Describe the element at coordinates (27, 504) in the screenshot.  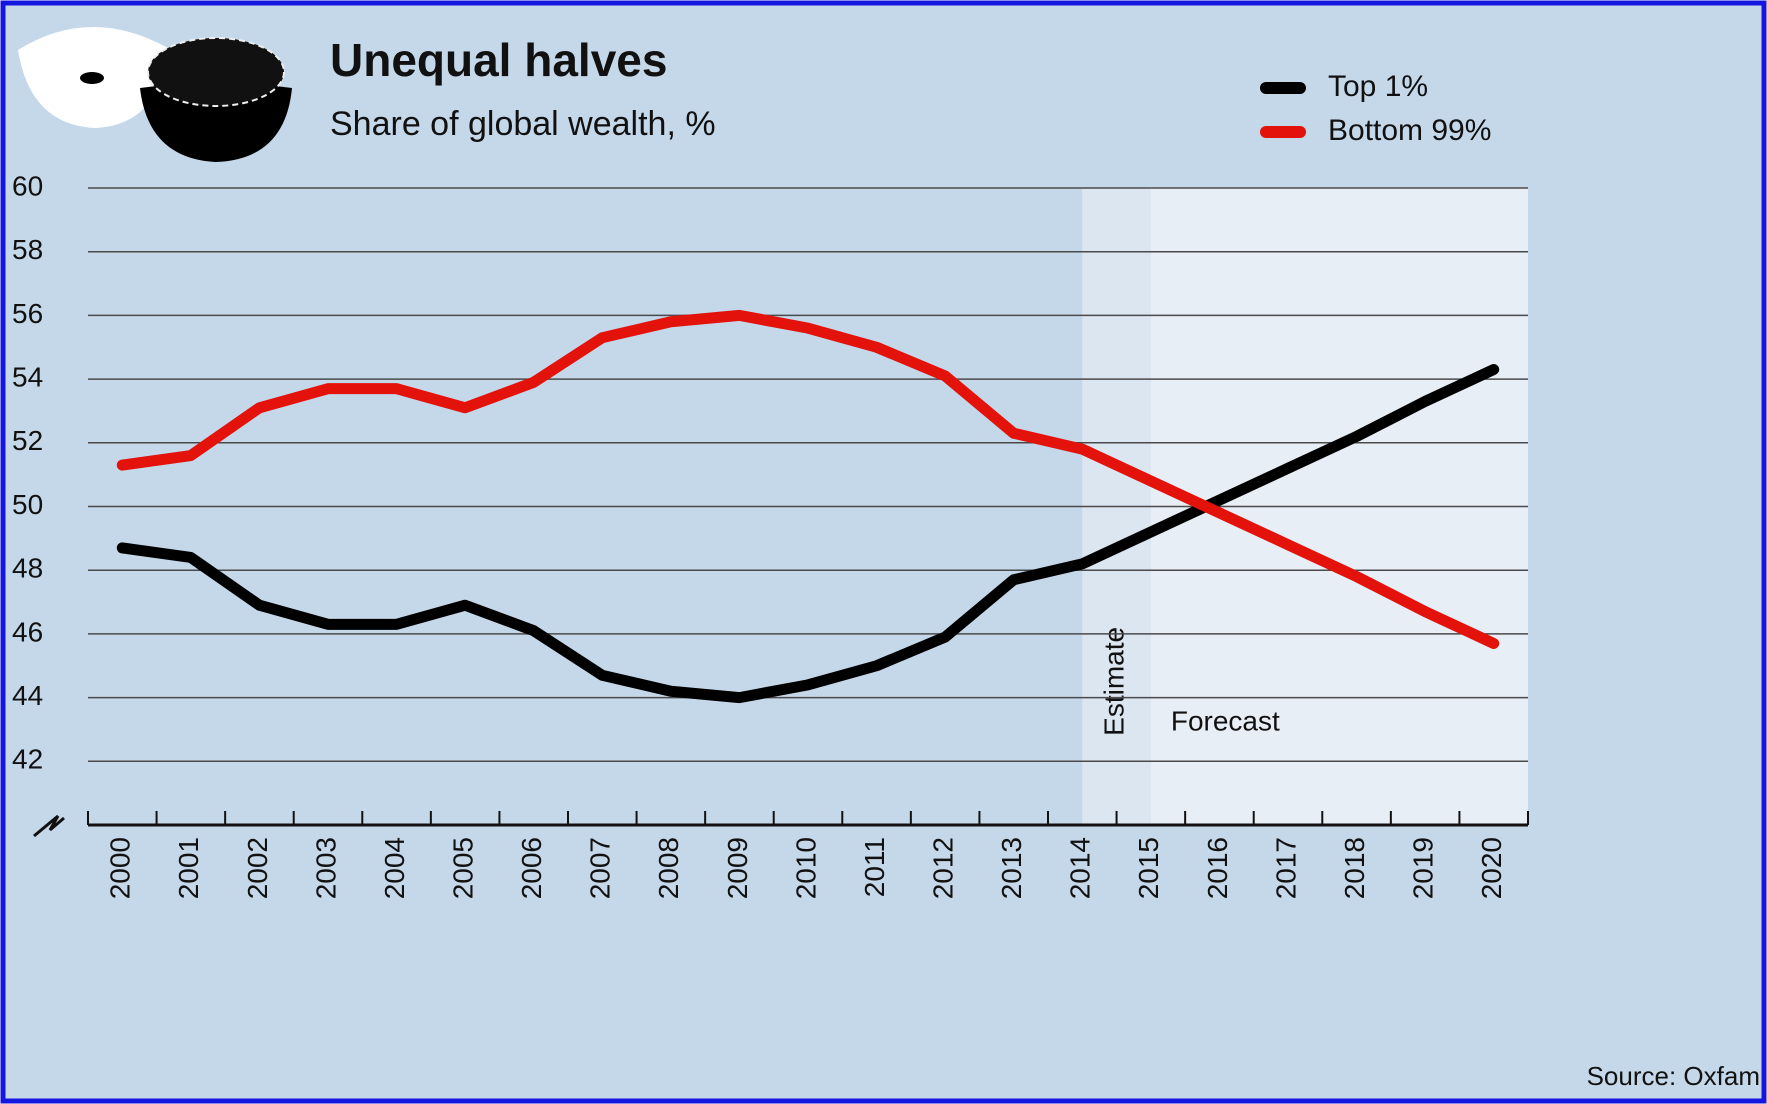
I see `y-tick-label: 50` at that location.